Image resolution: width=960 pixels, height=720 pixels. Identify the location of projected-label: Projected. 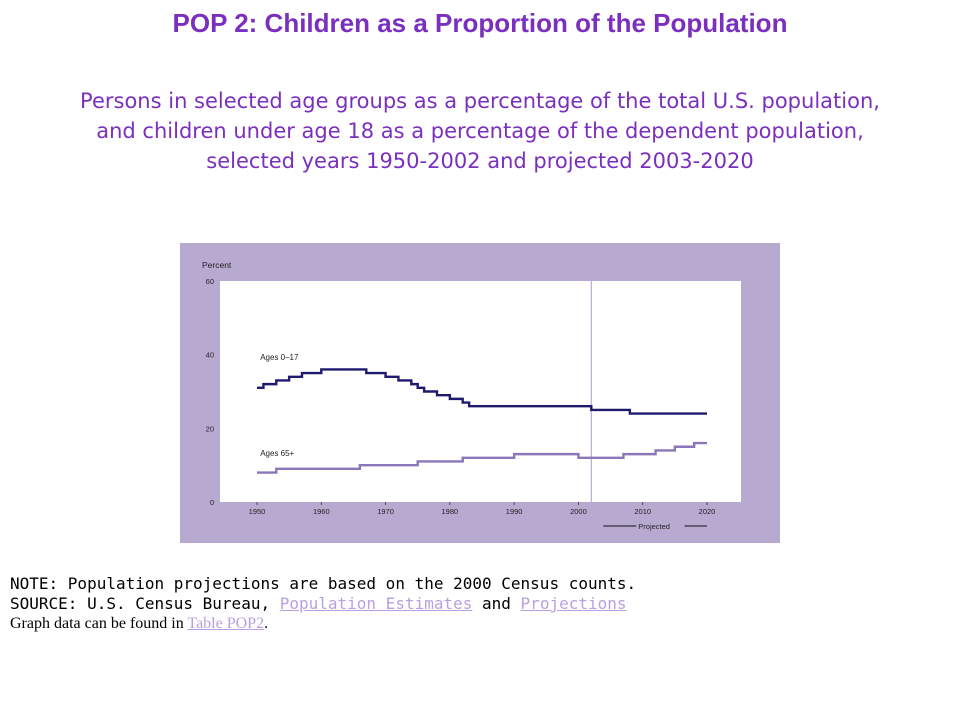
(654, 526).